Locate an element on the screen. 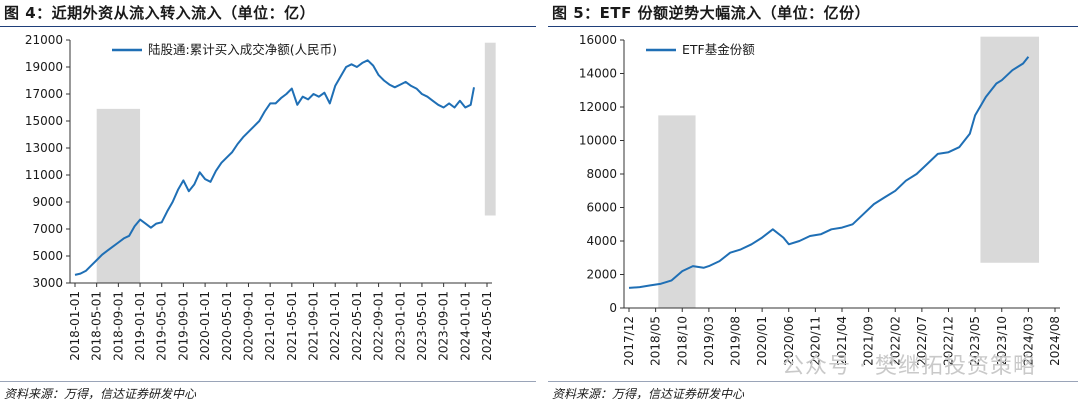 Image resolution: width=1080 pixels, height=408 pixels. y-tick-label: 11000 is located at coordinates (44, 175).